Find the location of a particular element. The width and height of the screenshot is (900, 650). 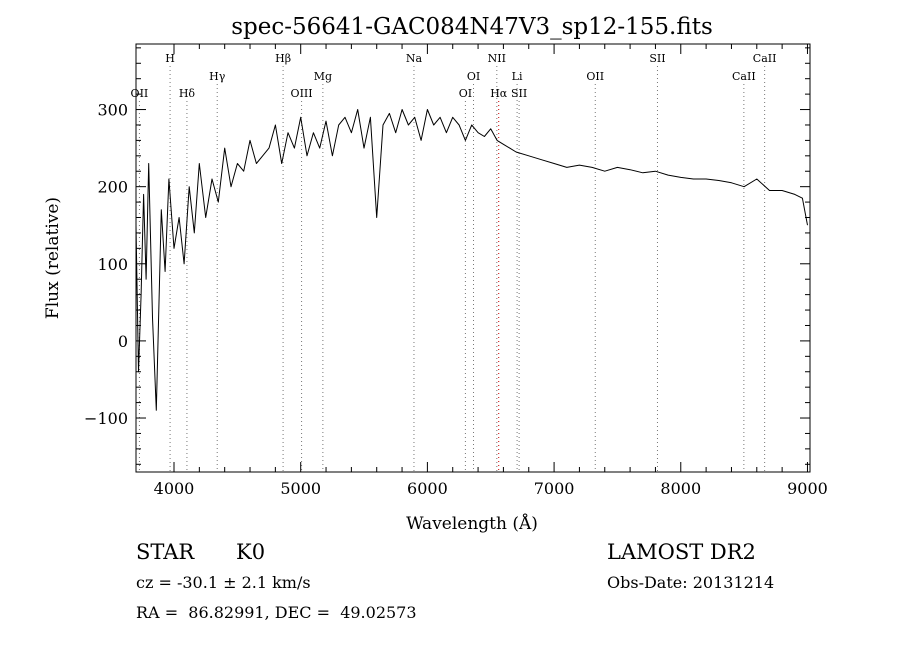

x-tick-label-2: 6000 is located at coordinates (427, 488).